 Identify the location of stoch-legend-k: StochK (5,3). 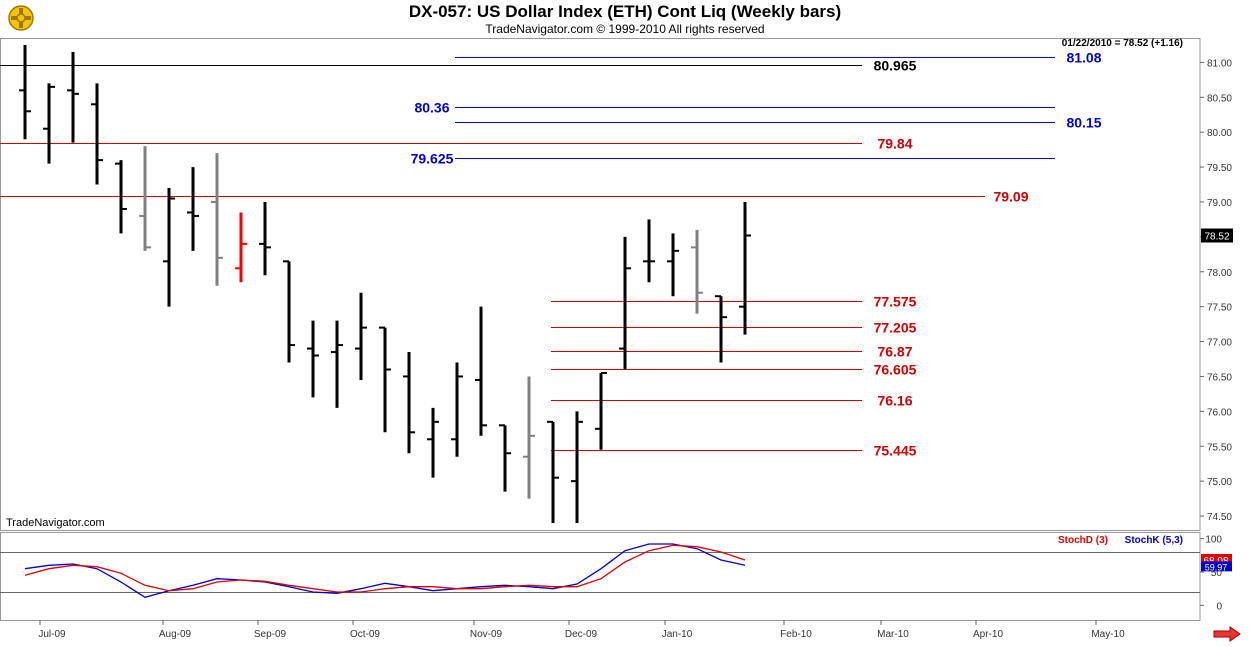
(1154, 540).